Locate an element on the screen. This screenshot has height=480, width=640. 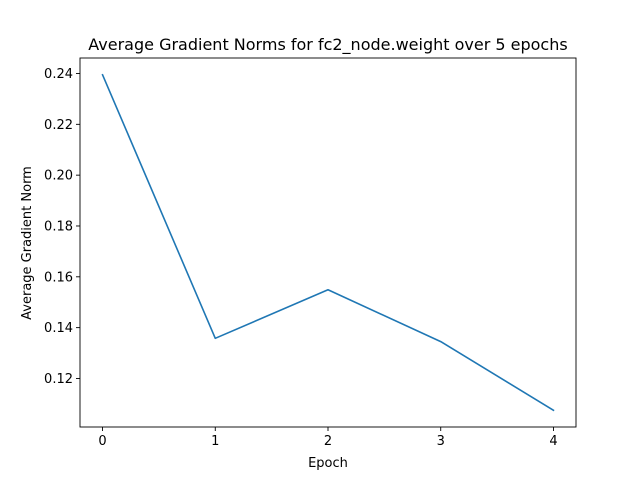
x-axis: 0 1 2 3 4 is located at coordinates (328, 438).